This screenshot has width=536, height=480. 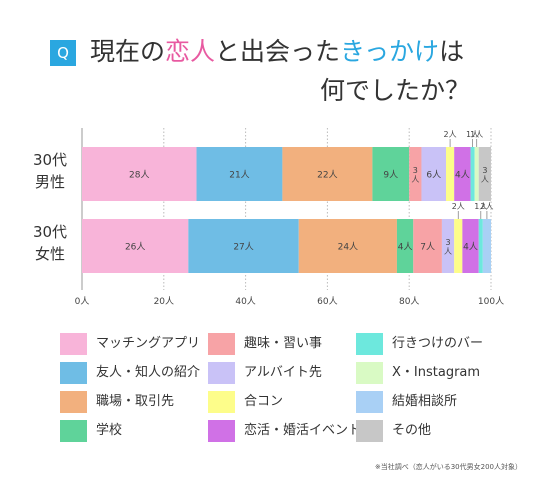 What do you see at coordinates (436, 372) in the screenshot?
I see `legend-label: X・Instagram` at bounding box center [436, 372].